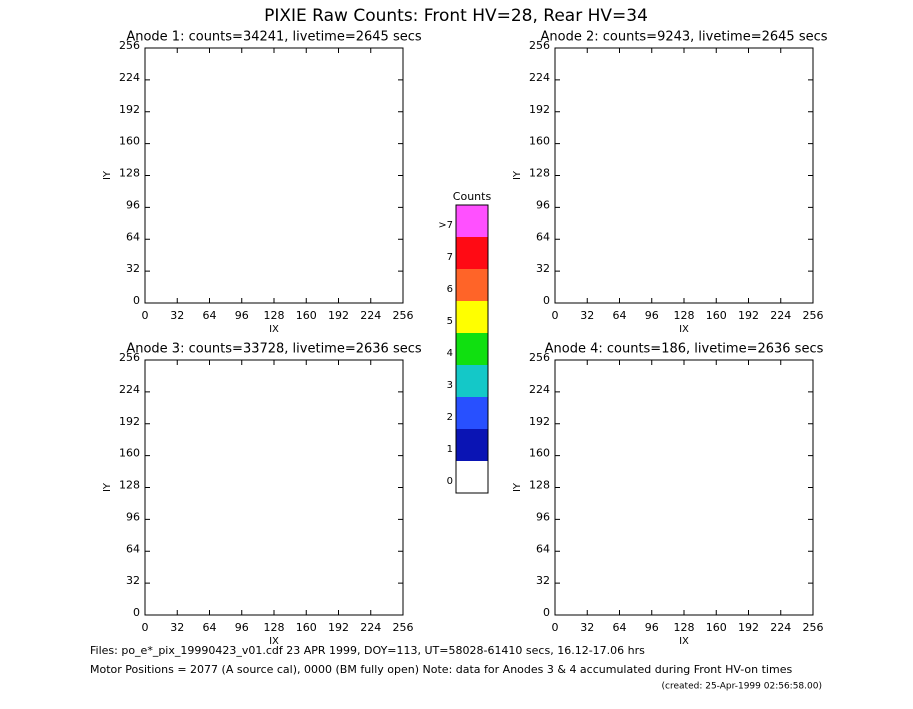  What do you see at coordinates (450, 385) in the screenshot?
I see `colorbar-label: 3` at bounding box center [450, 385].